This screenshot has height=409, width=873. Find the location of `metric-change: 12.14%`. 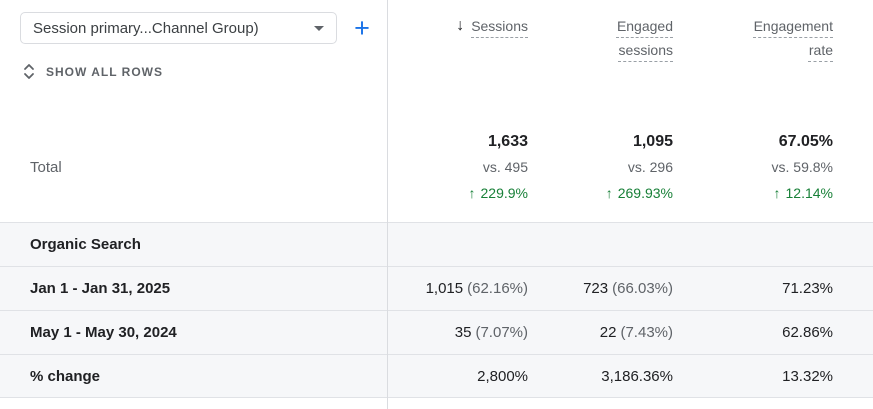

metric-change: 12.14% is located at coordinates (809, 193).